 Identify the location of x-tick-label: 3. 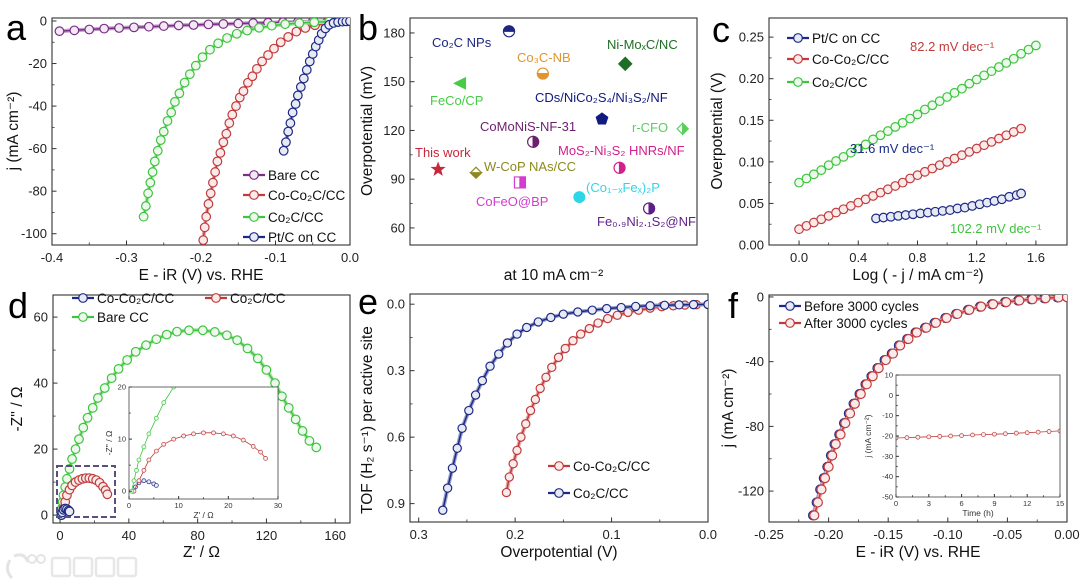
(929, 503).